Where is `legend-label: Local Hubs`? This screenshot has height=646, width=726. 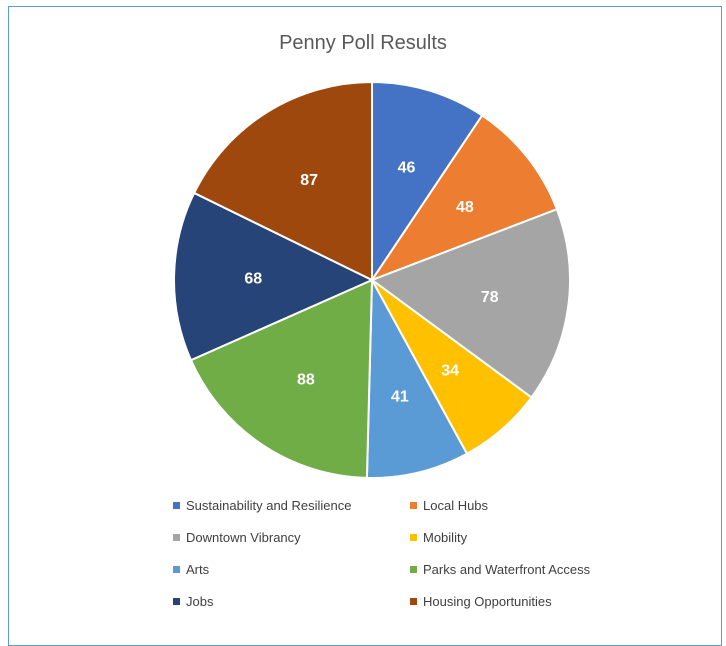 legend-label: Local Hubs is located at coordinates (456, 505).